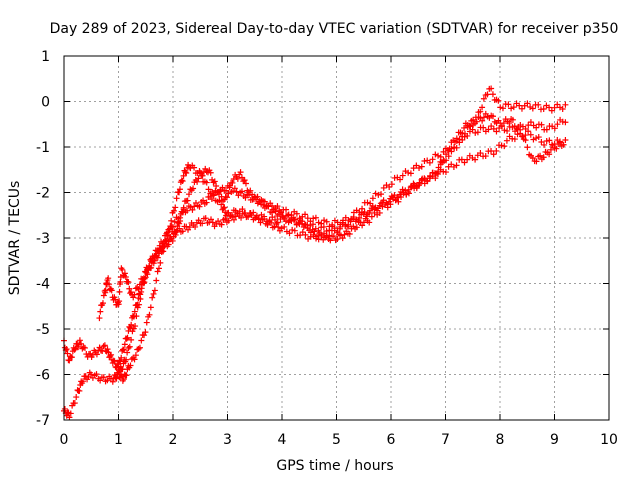  Describe the element at coordinates (609, 440) in the screenshot. I see `x-tick-label: 10` at that location.